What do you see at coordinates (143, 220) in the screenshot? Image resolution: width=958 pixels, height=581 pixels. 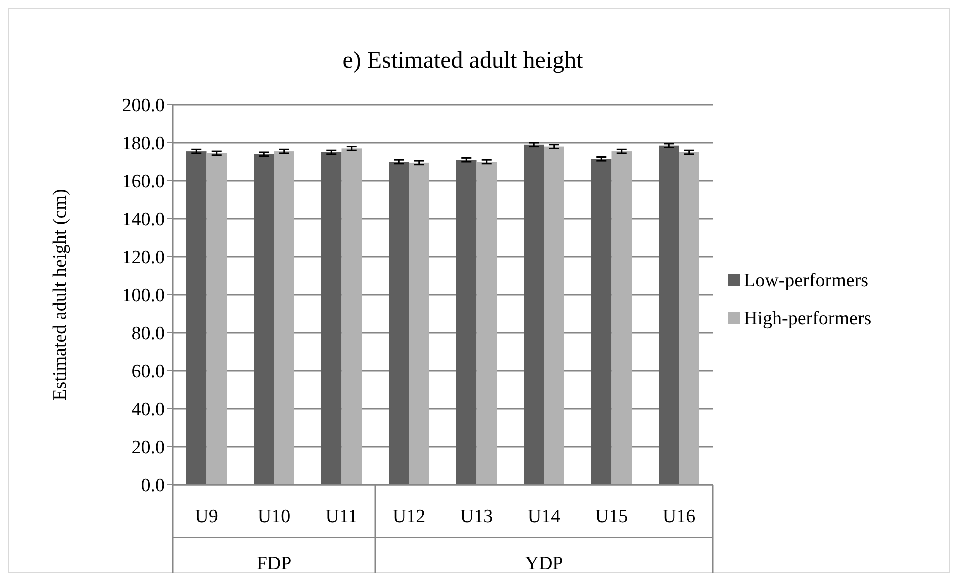 I see `y-tick-label: 140.0` at bounding box center [143, 220].